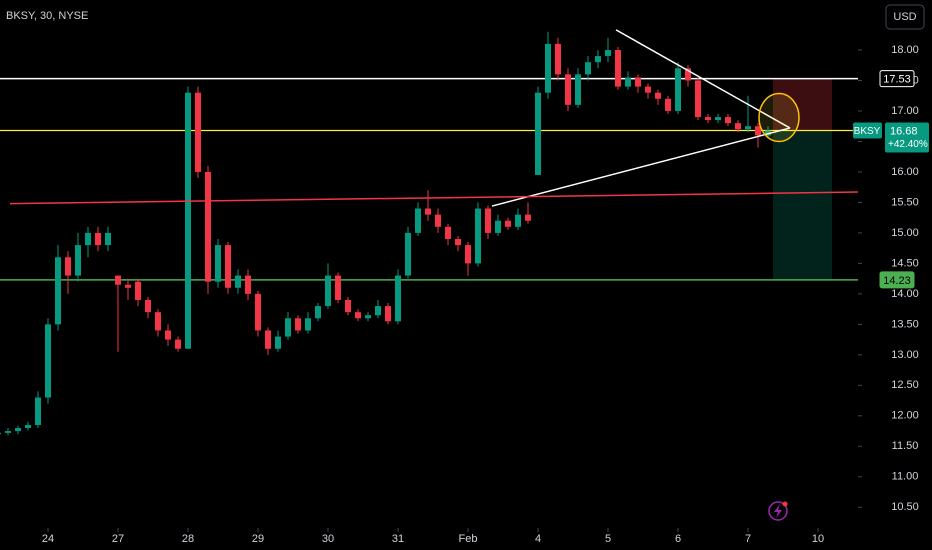 Image resolution: width=932 pixels, height=550 pixels. What do you see at coordinates (905, 324) in the screenshot?
I see `y-tick-label: 13.50` at bounding box center [905, 324].